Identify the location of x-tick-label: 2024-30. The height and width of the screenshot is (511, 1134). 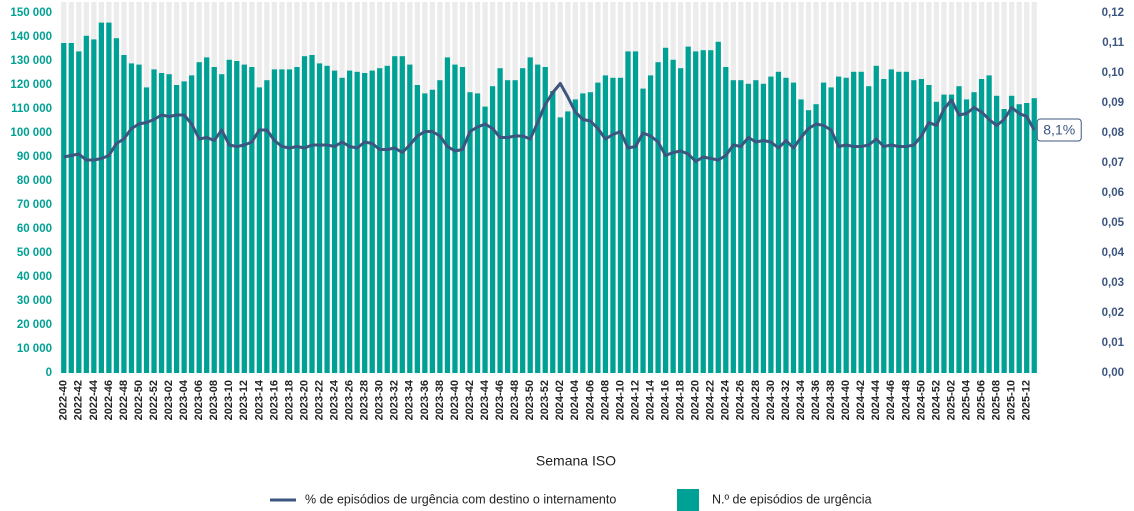
(771, 400).